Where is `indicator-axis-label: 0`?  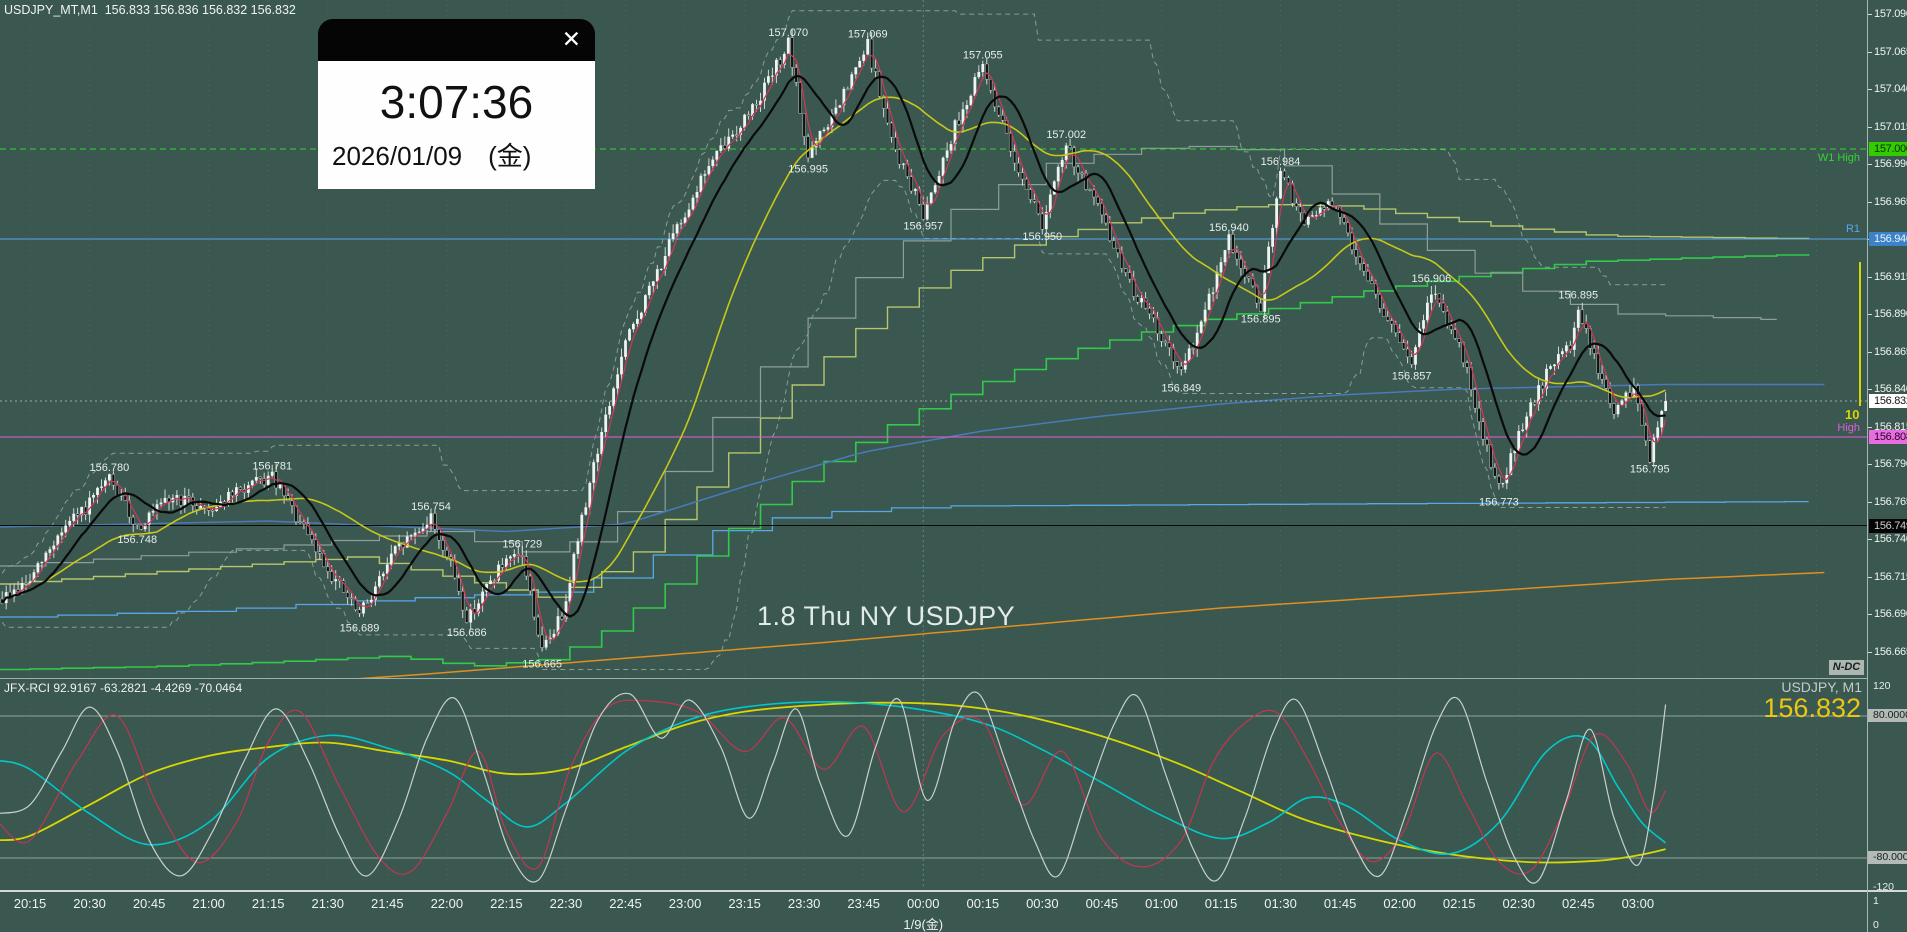 indicator-axis-label: 0 is located at coordinates (1876, 925).